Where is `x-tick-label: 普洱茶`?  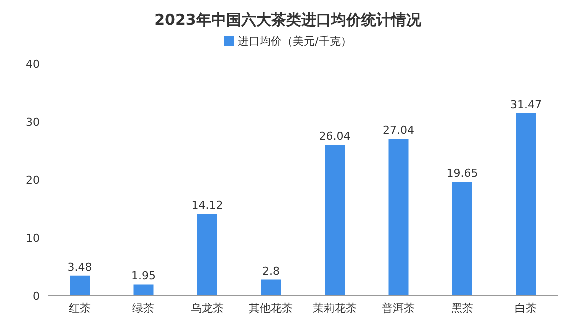
x-tick-label: 普洱茶 is located at coordinates (399, 308).